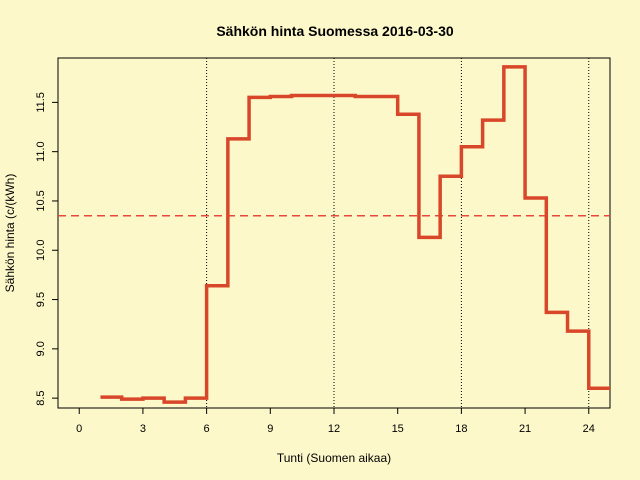 Image resolution: width=640 pixels, height=480 pixels. What do you see at coordinates (335, 31) in the screenshot?
I see `chart-title: Sähkön hinta Suomessa 2016-03-30` at bounding box center [335, 31].